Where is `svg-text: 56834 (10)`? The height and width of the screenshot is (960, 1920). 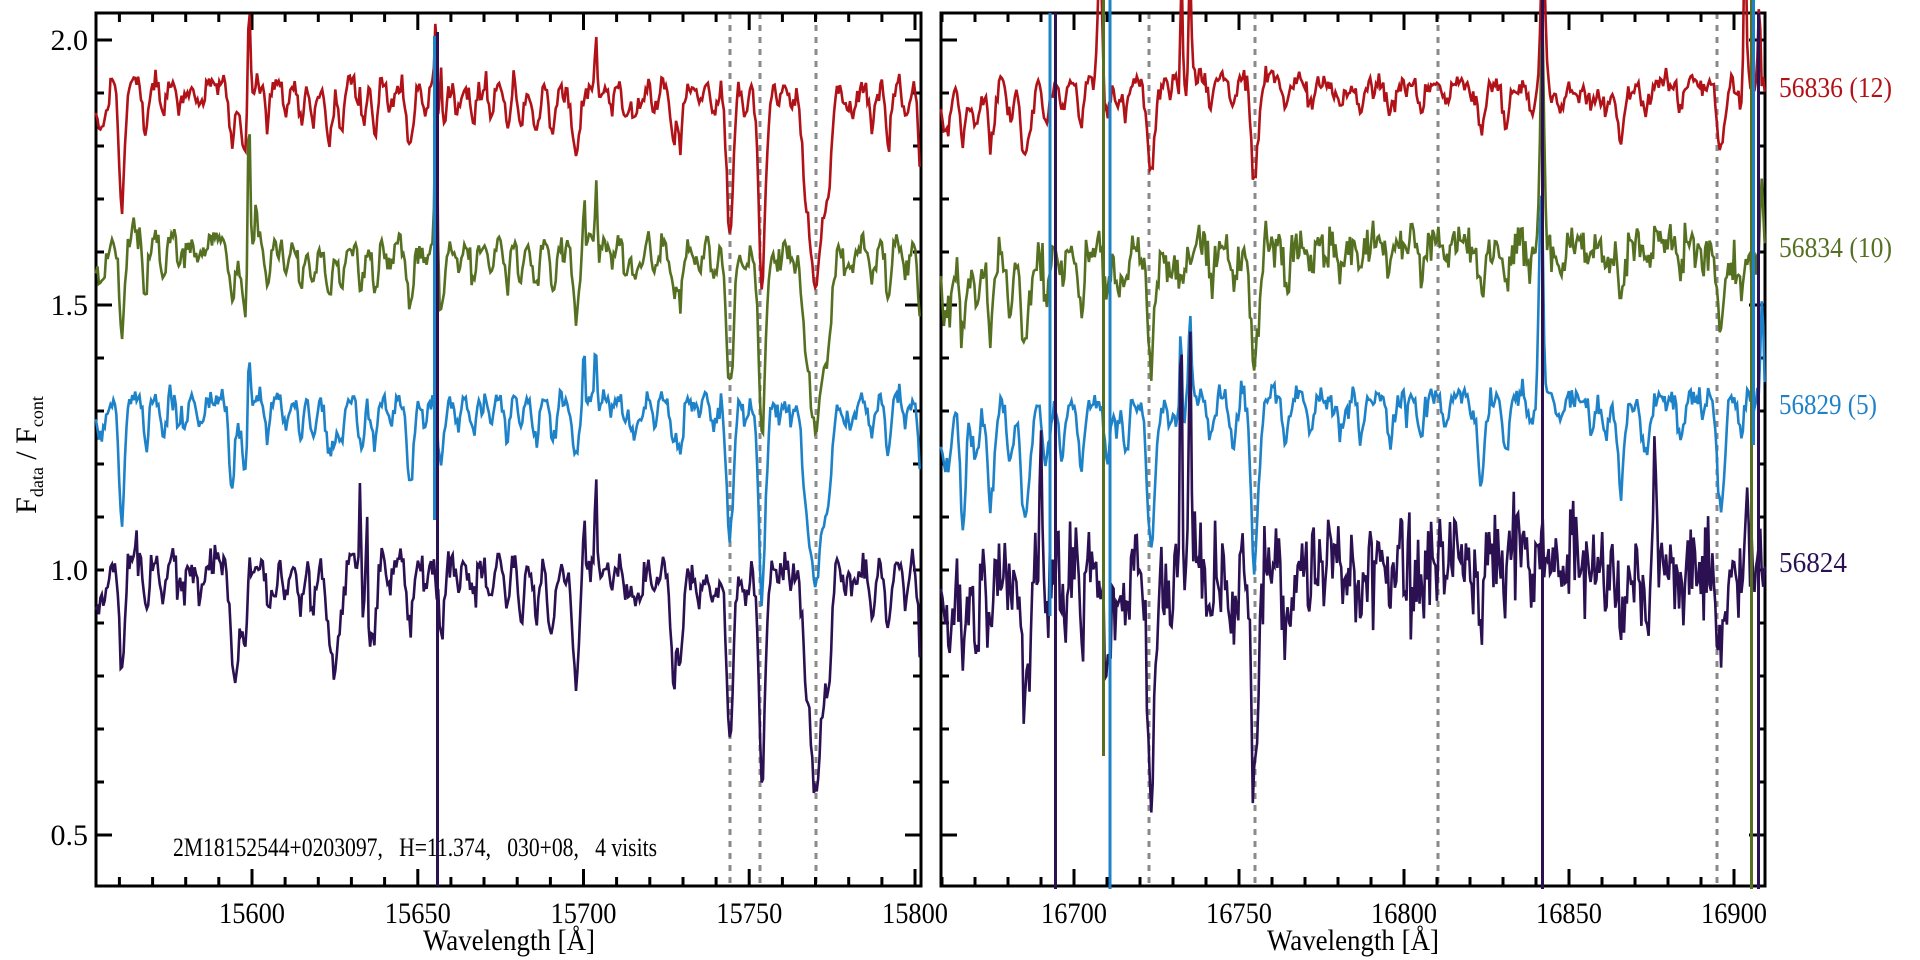 svg-text: 56834 (10) is located at coordinates (1835, 248).